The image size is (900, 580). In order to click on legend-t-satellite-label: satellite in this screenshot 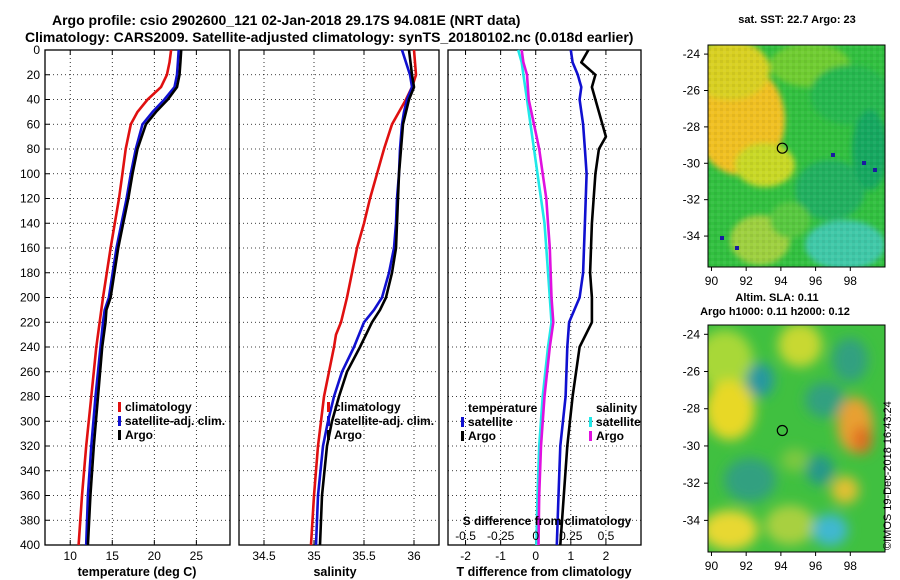, I will do `click(490, 422)`.